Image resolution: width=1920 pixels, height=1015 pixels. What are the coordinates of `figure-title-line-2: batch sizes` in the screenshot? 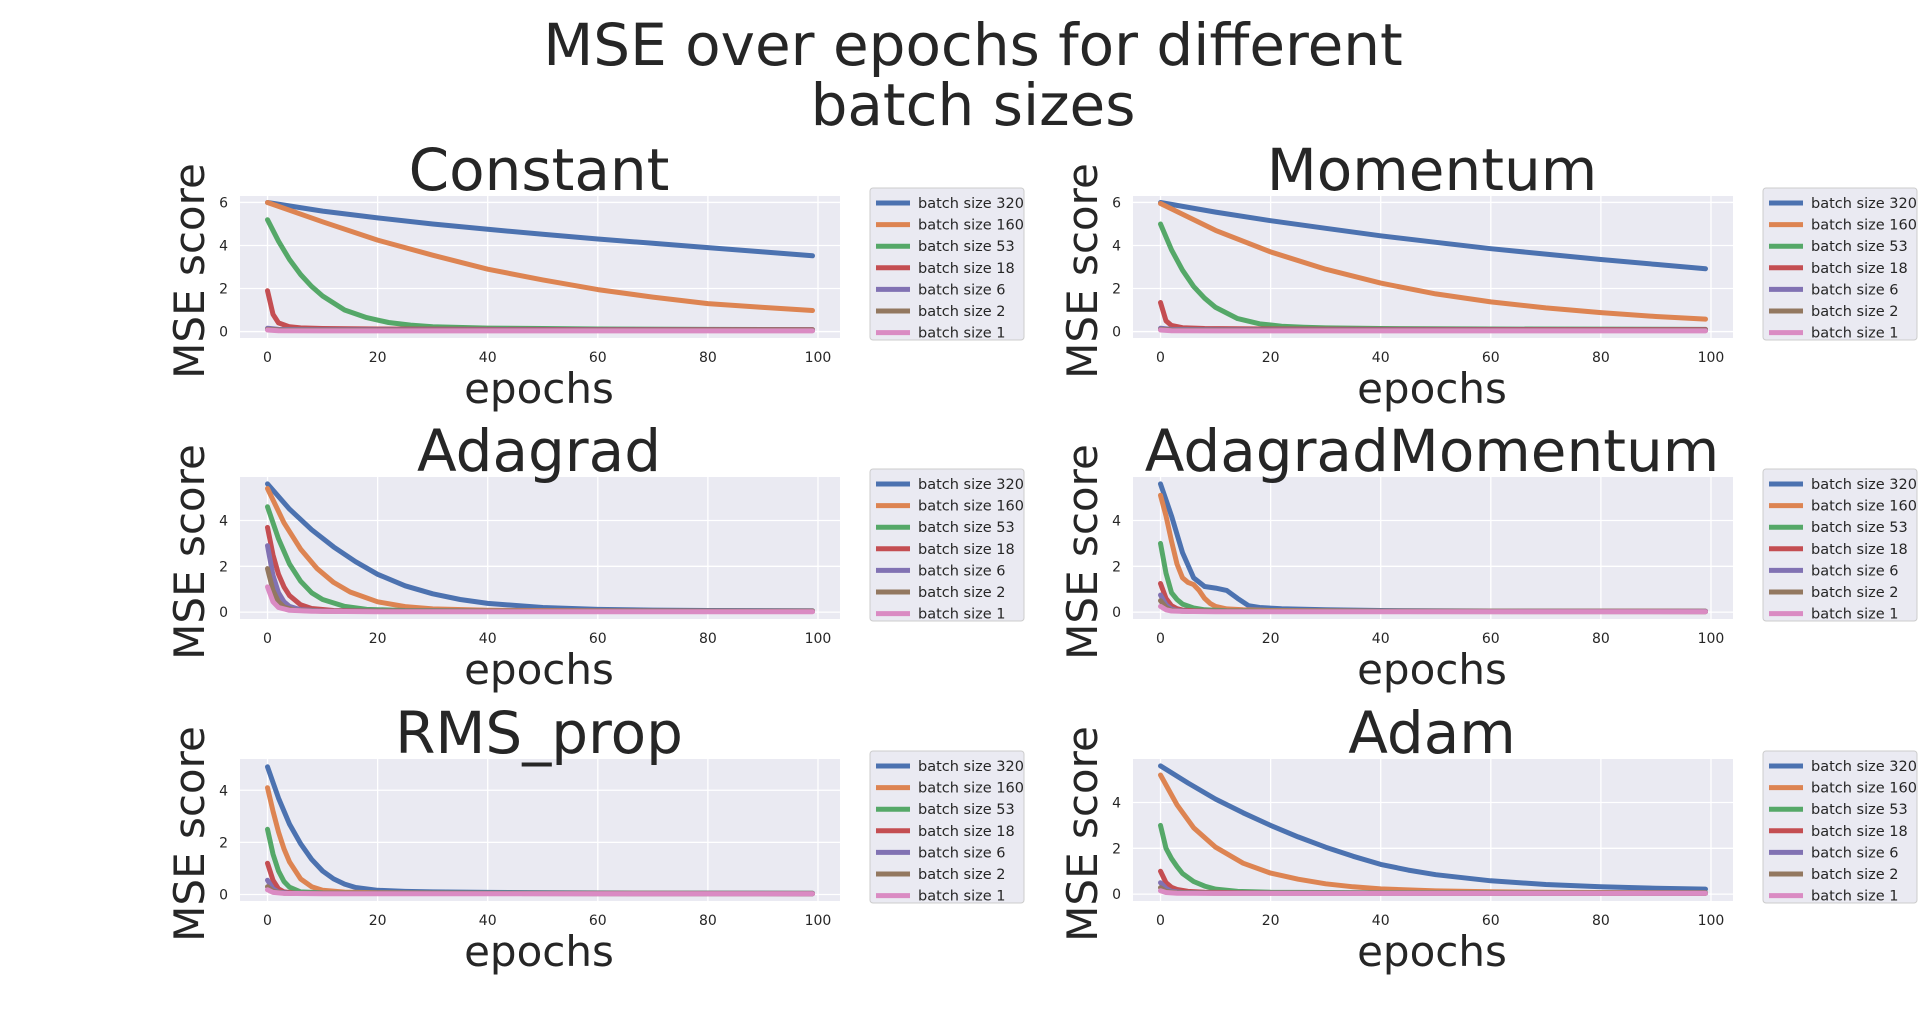 It's located at (973, 105).